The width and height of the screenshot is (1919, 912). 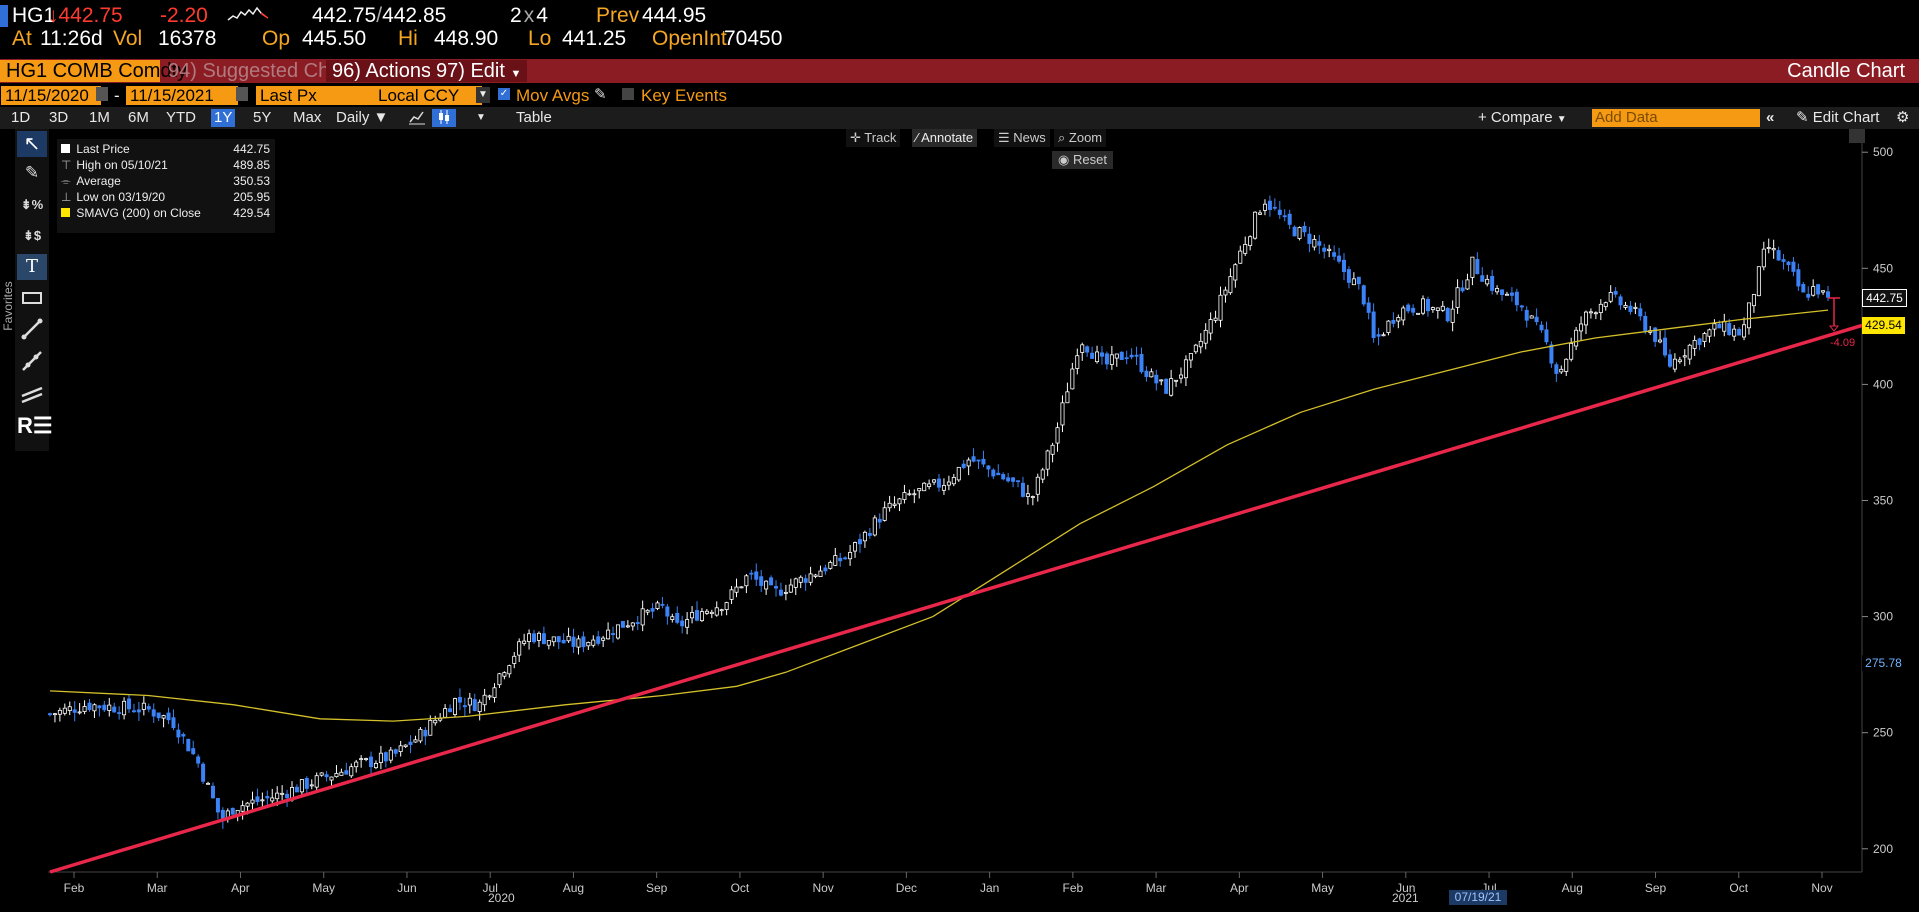 What do you see at coordinates (32, 235) in the screenshot?
I see `price-tool-icon: ⇟$` at bounding box center [32, 235].